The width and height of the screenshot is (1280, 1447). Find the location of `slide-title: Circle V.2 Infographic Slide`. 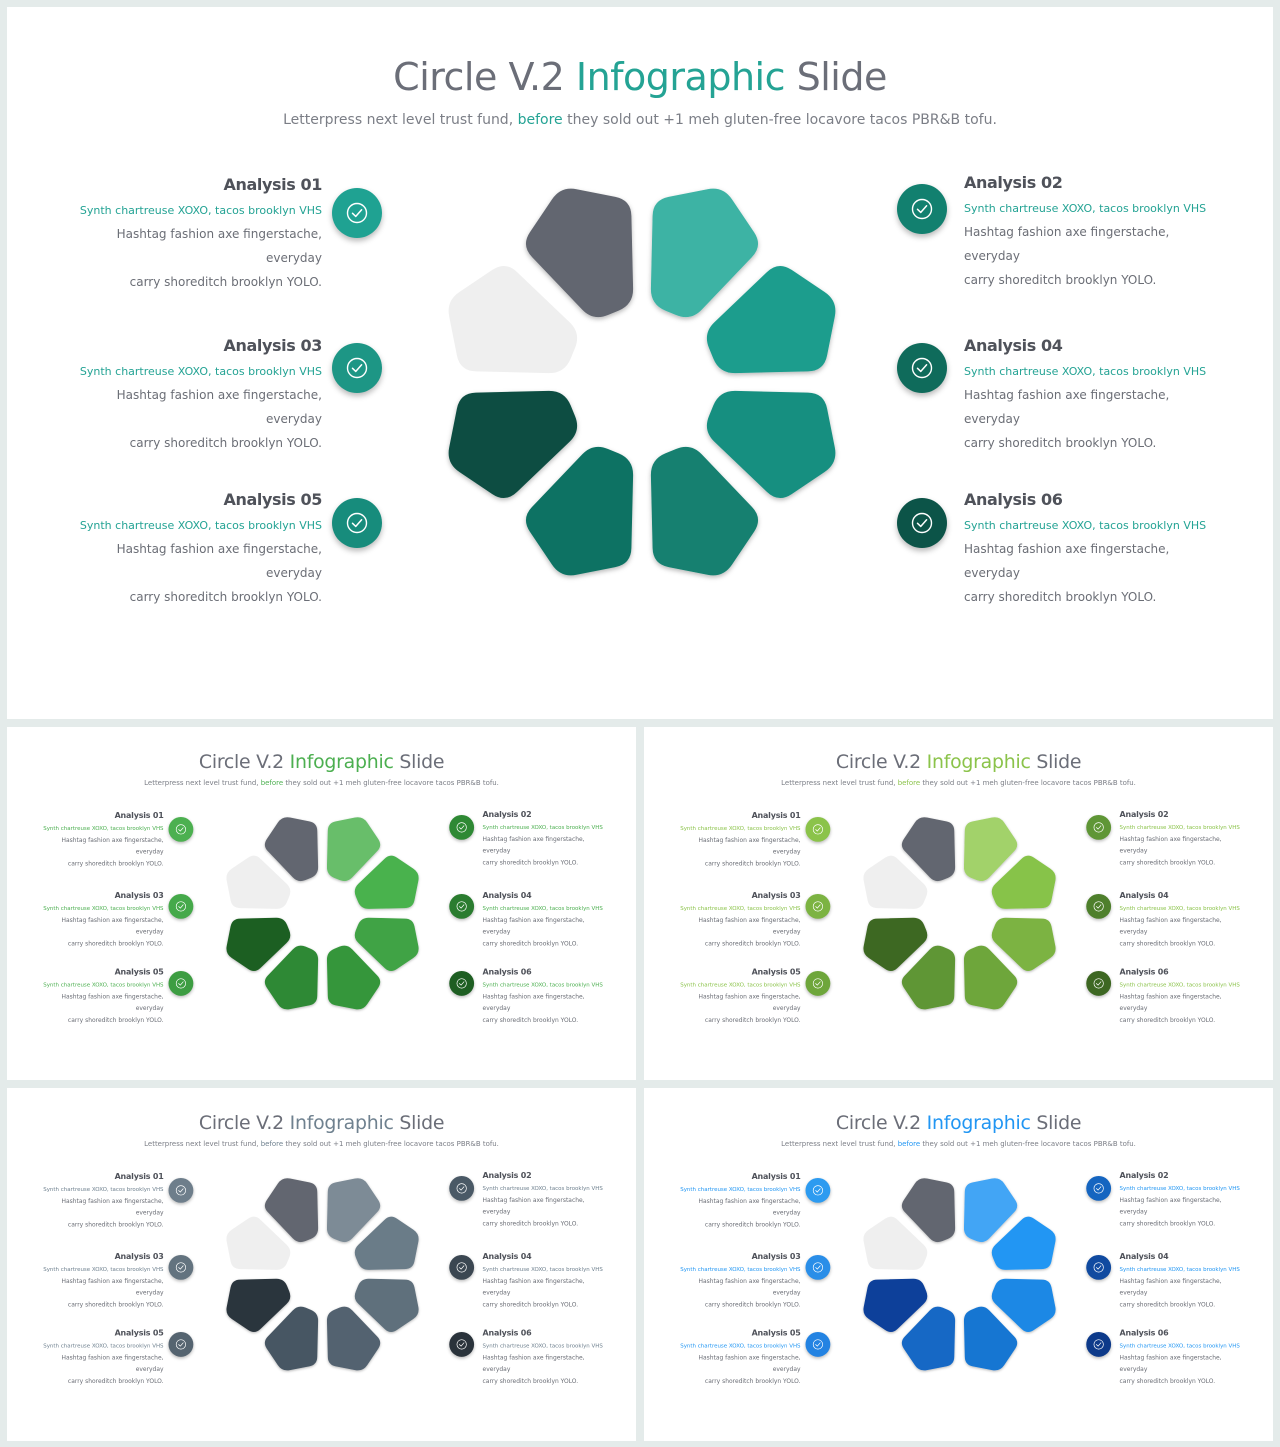

slide-title: Circle V.2 Infographic Slide is located at coordinates (640, 77).